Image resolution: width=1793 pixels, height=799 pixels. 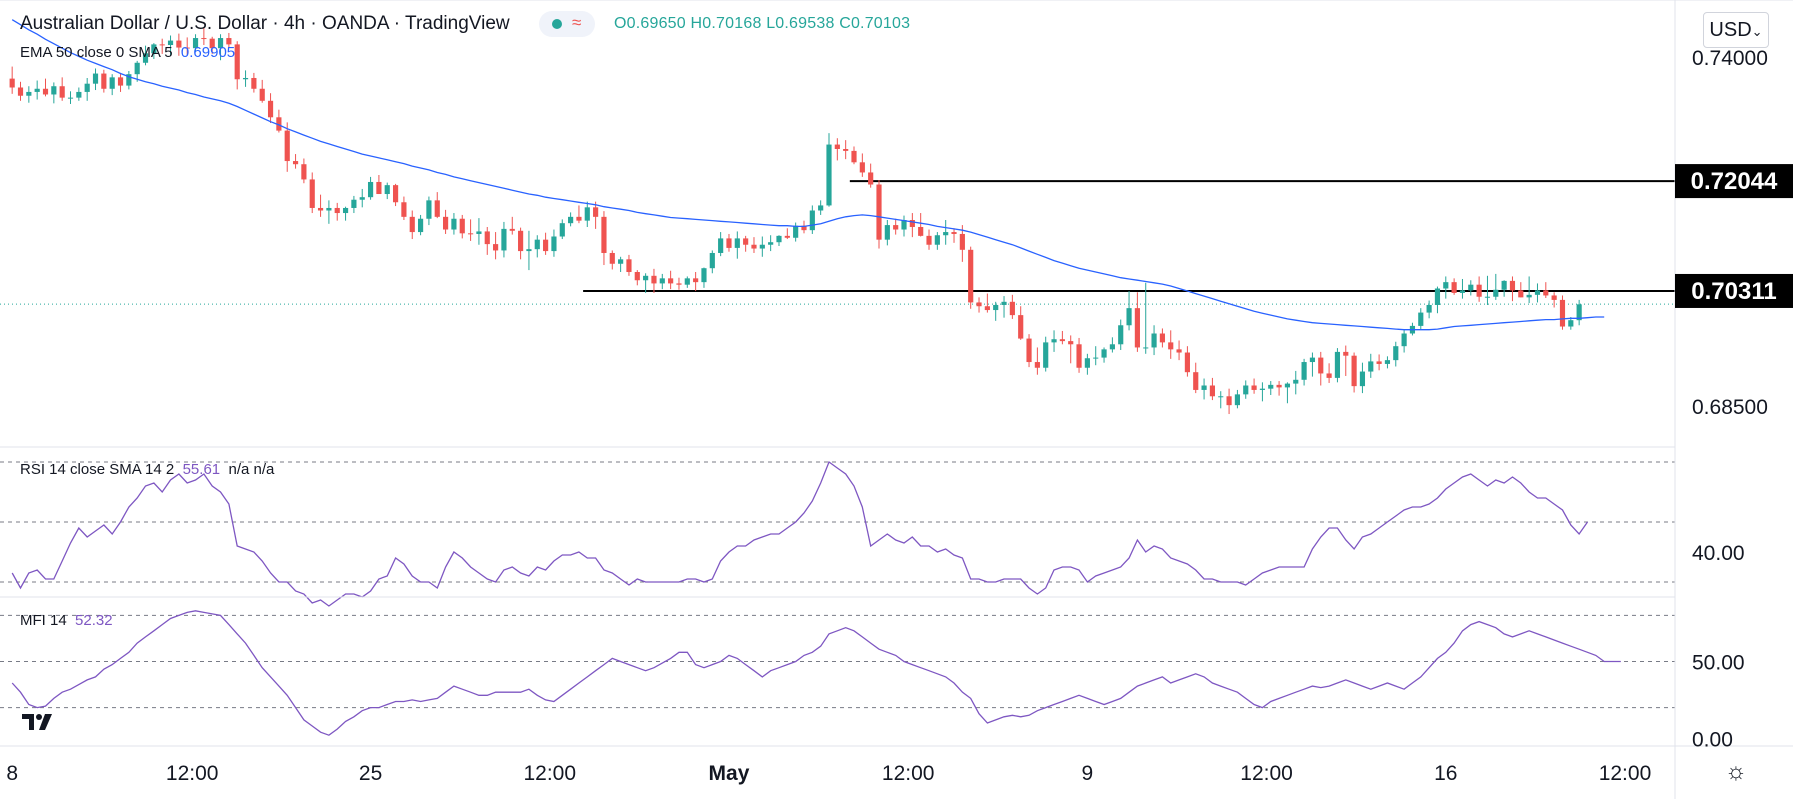 I want to click on horizontal-line-label-1: 0.70311, so click(x=1733, y=291).